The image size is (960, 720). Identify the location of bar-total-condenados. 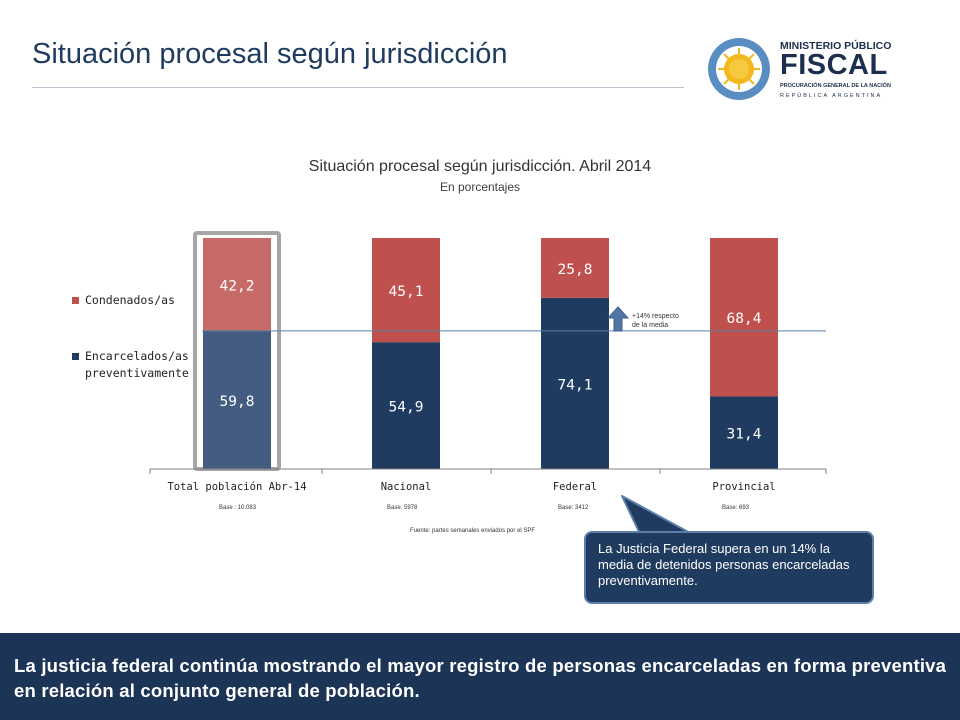
(237, 284).